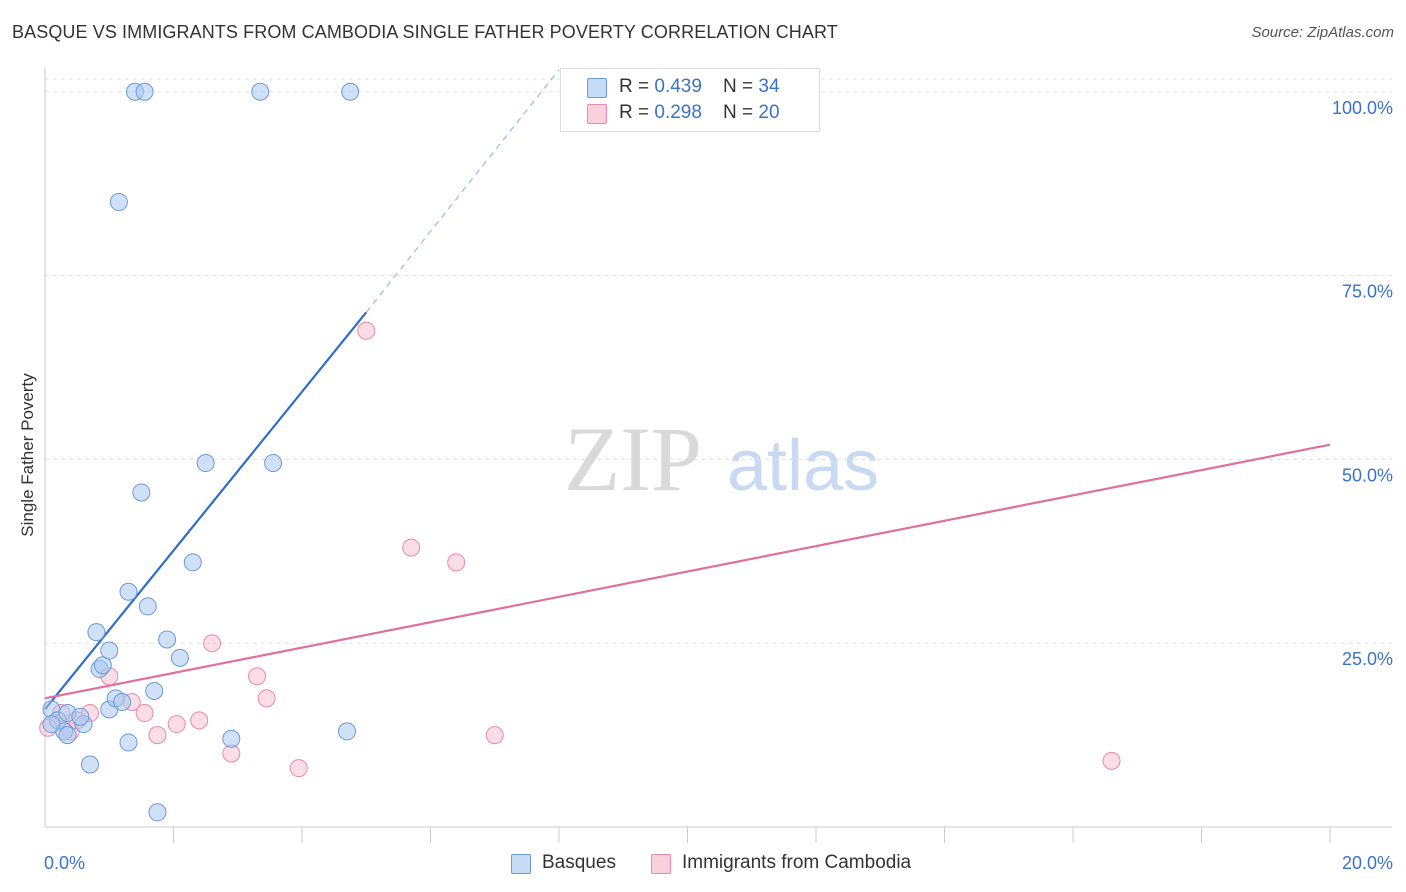  Describe the element at coordinates (690, 100) in the screenshot. I see `stats-legend: R = 0.439 N = 34 R = 0.298 N = 20` at that location.